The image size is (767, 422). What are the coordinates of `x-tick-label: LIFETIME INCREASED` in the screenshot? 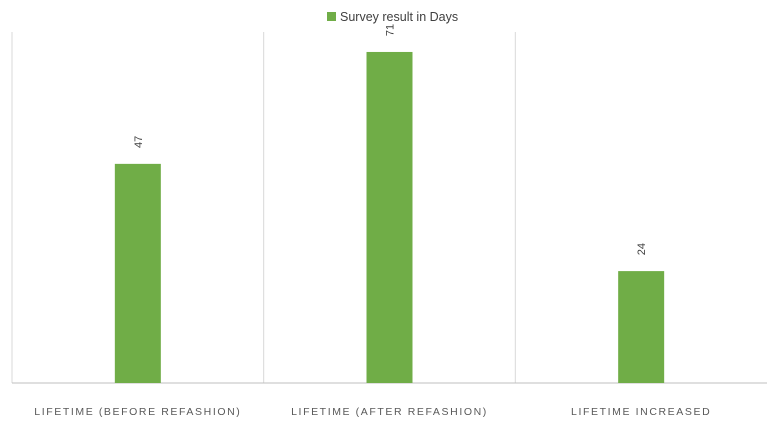 It's located at (641, 412).